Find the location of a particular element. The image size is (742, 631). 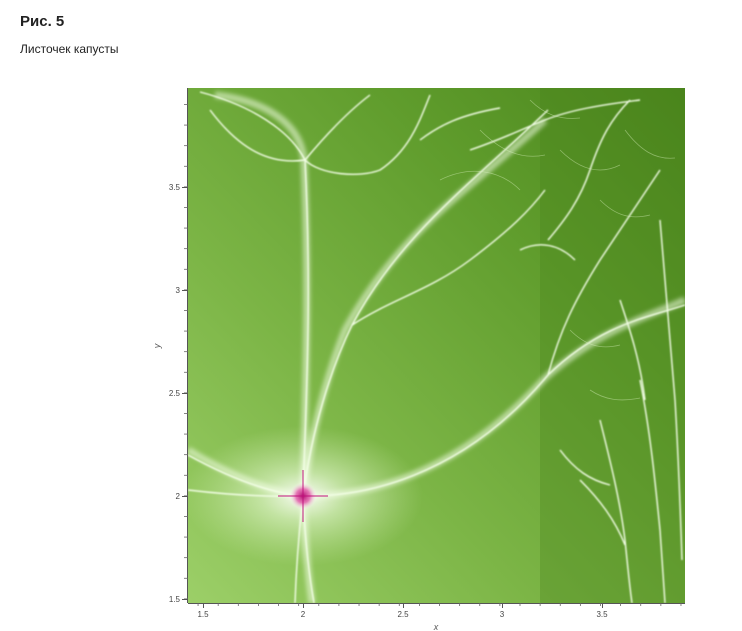

y-tick-label-2: 2 is located at coordinates (178, 496).